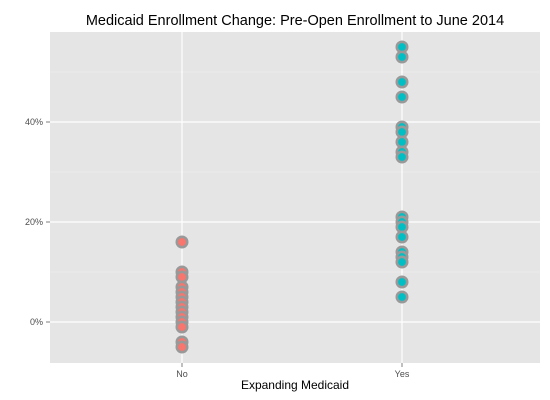  What do you see at coordinates (402, 374) in the screenshot?
I see `x-tick-label: Yes` at bounding box center [402, 374].